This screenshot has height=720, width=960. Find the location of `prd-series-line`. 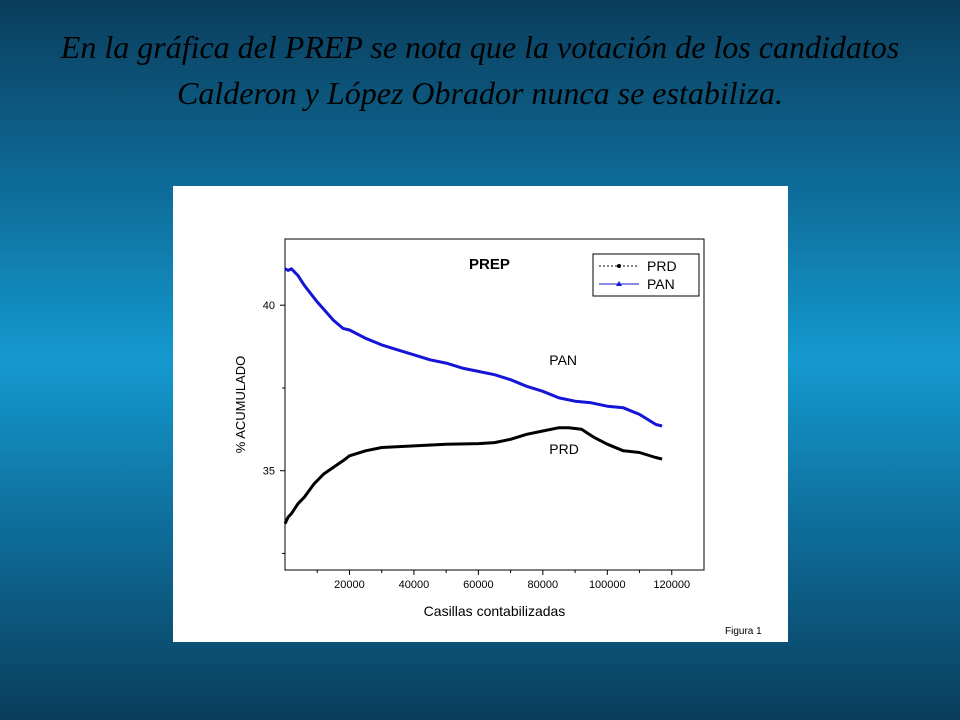

prd-series-line is located at coordinates (473, 475).